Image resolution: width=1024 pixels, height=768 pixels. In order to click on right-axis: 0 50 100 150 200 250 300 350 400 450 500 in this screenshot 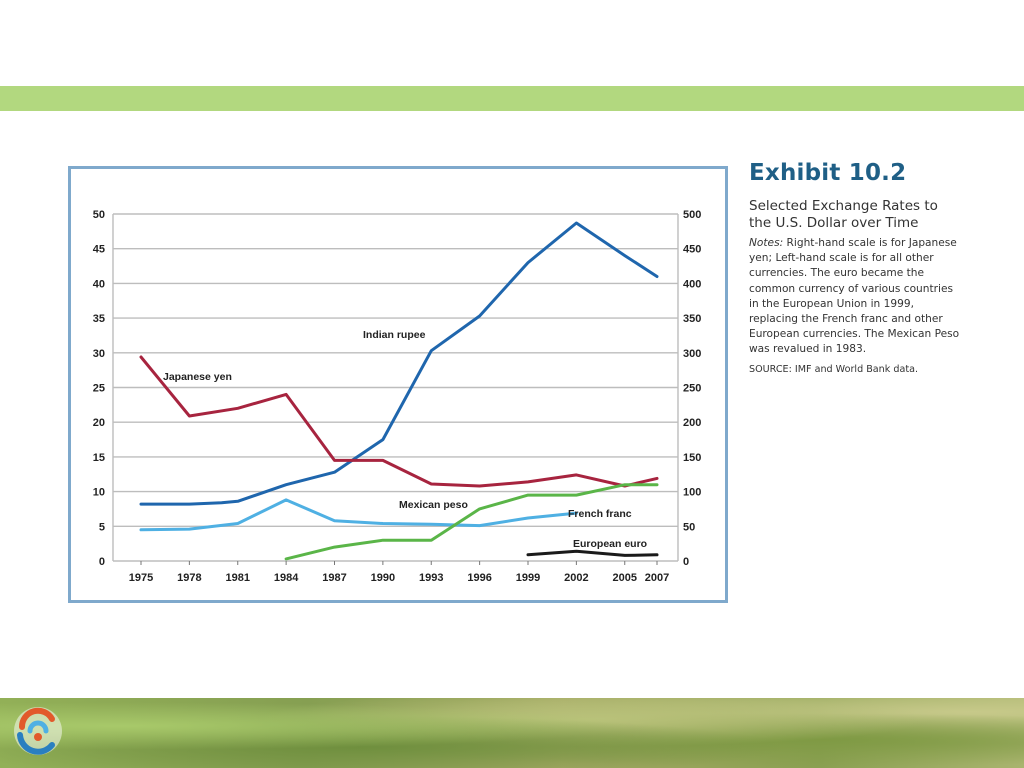, I will do `click(692, 388)`.